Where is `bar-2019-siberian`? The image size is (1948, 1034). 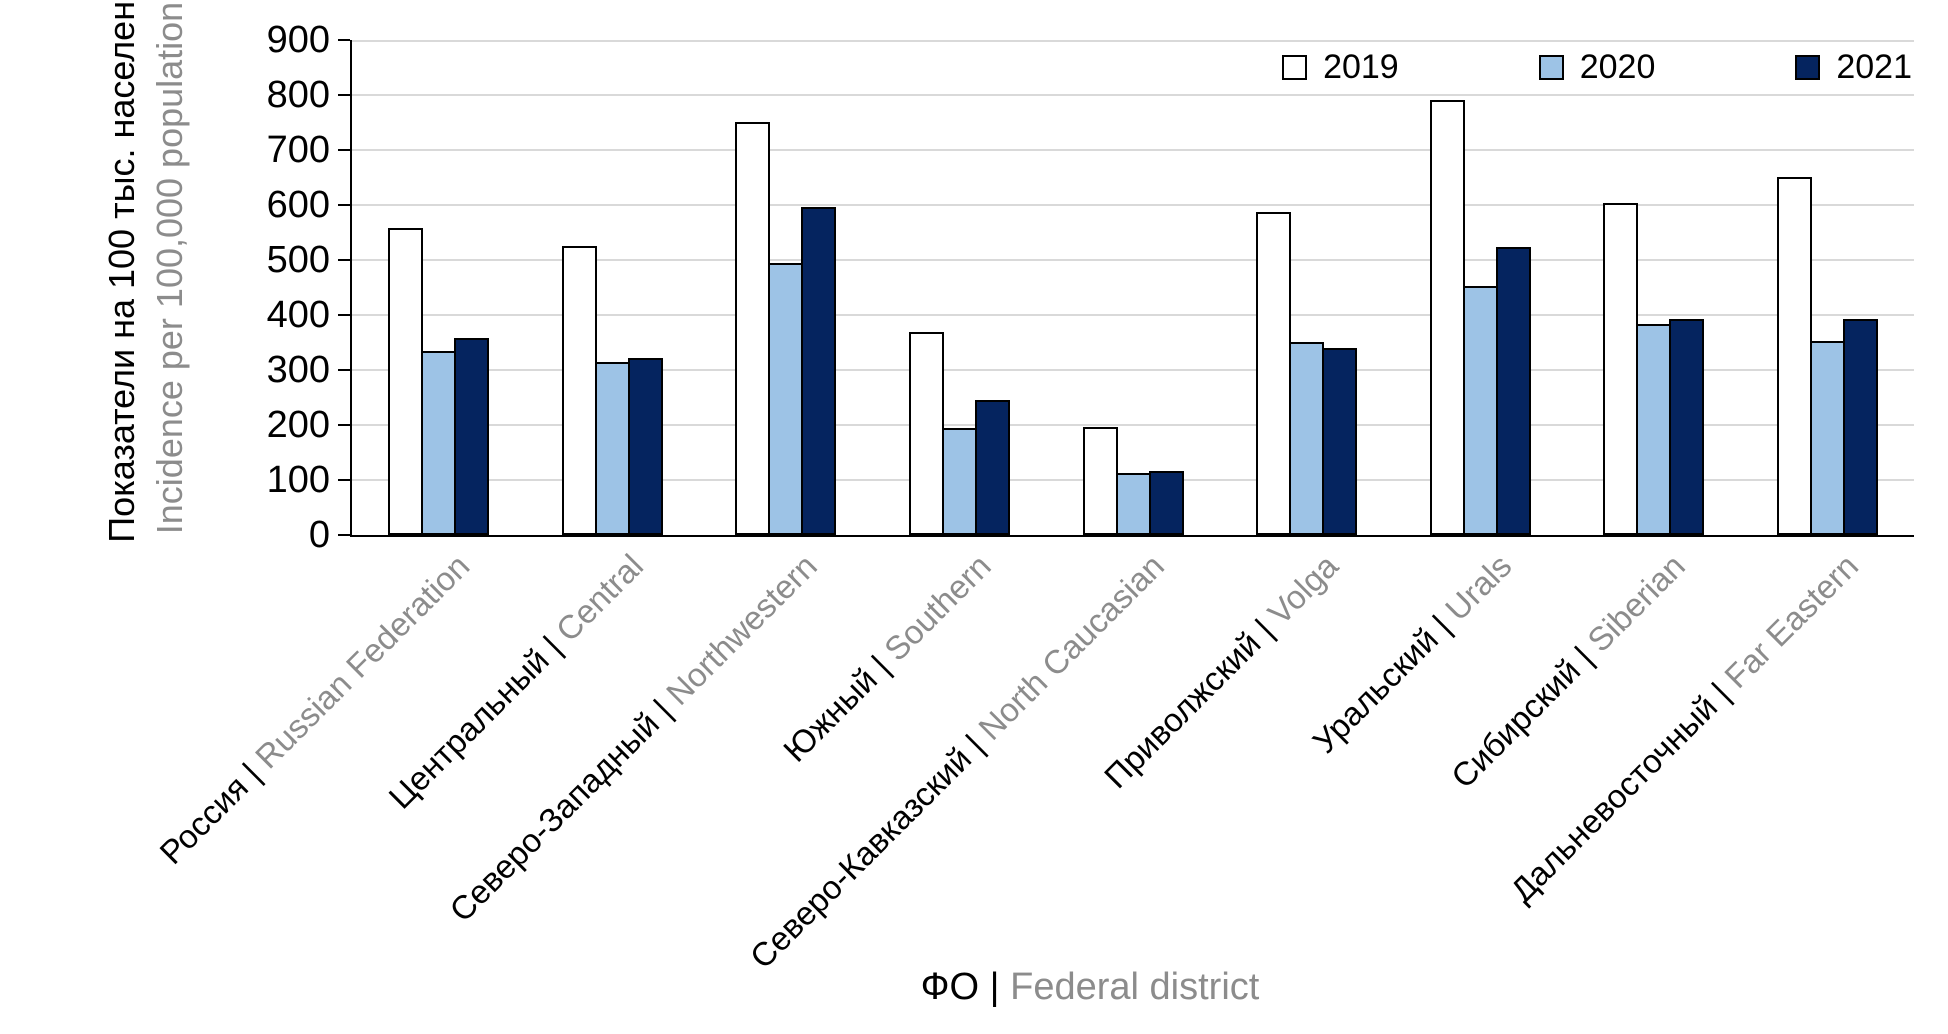 bar-2019-siberian is located at coordinates (1621, 369).